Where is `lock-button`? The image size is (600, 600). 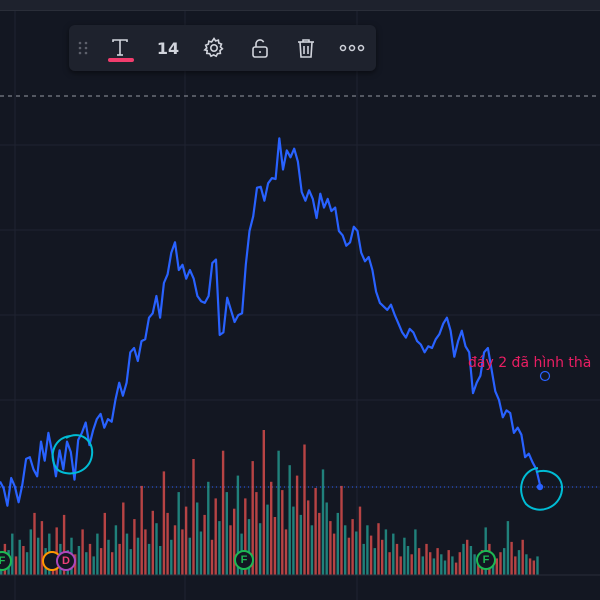
lock-button is located at coordinates (260, 48).